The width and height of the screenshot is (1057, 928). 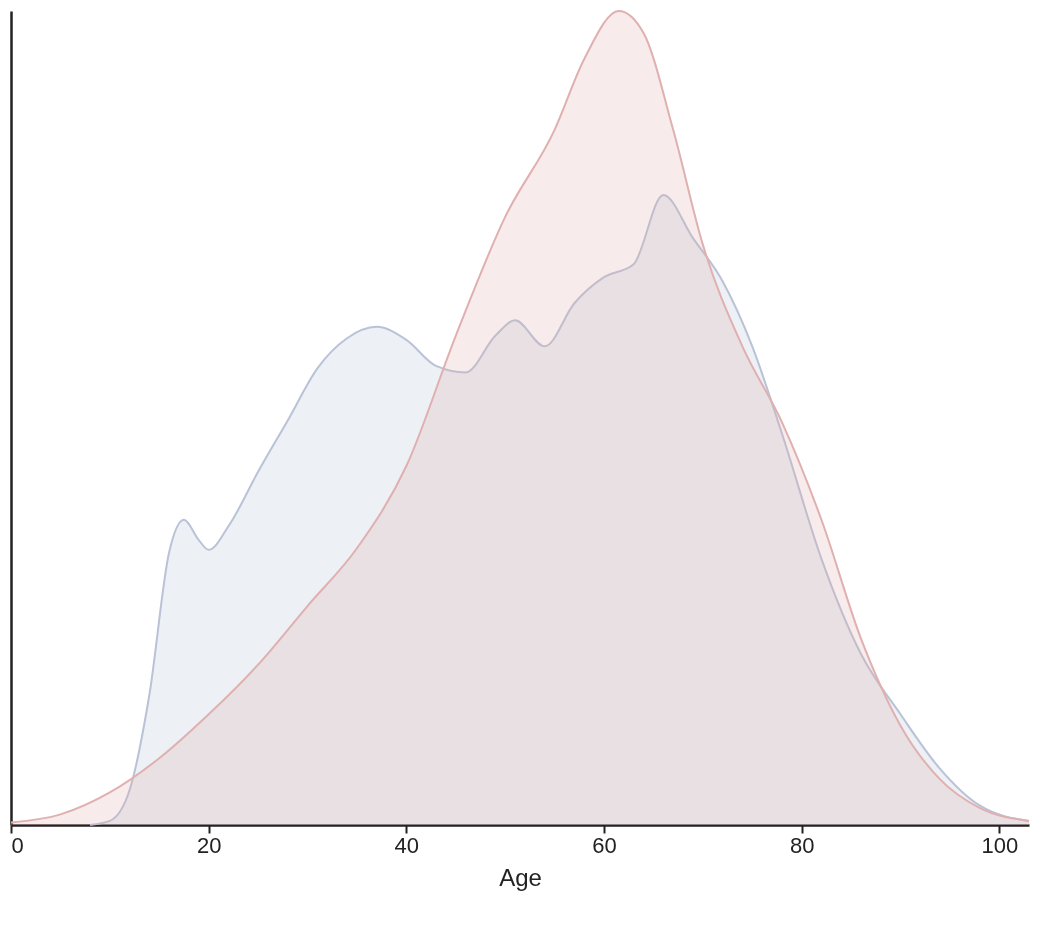 What do you see at coordinates (407, 845) in the screenshot?
I see `x-tick-label: 40` at bounding box center [407, 845].